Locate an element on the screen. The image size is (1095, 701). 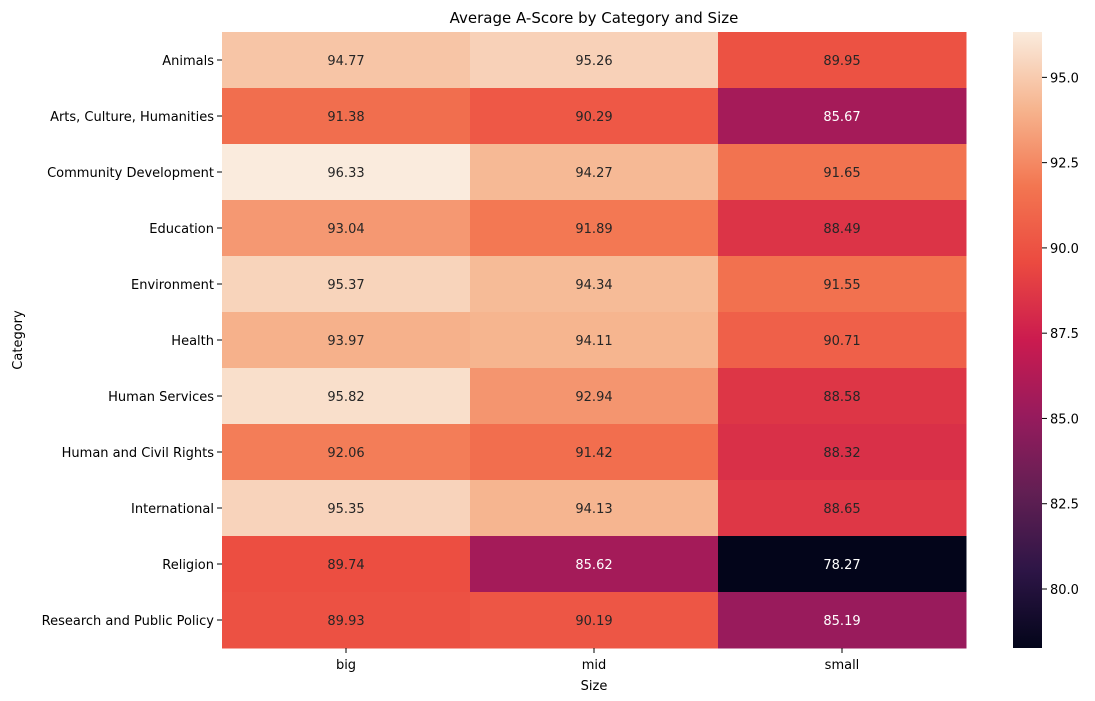
cell-value-label: 85.62 is located at coordinates (593, 565).